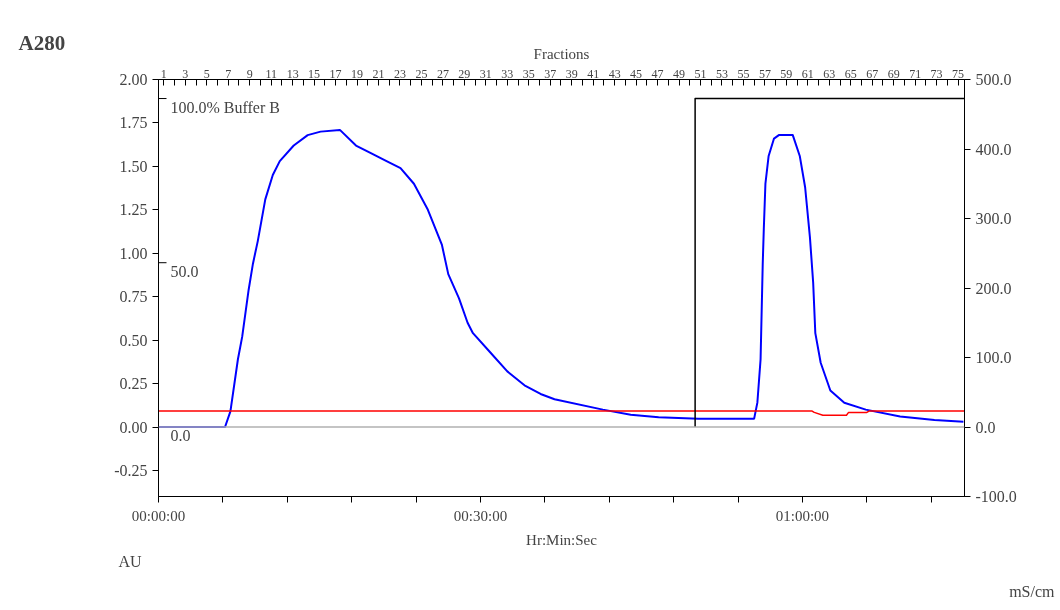 This screenshot has height=610, width=1060. Describe the element at coordinates (850, 73) in the screenshot. I see `x2-tick-label: 65` at that location.